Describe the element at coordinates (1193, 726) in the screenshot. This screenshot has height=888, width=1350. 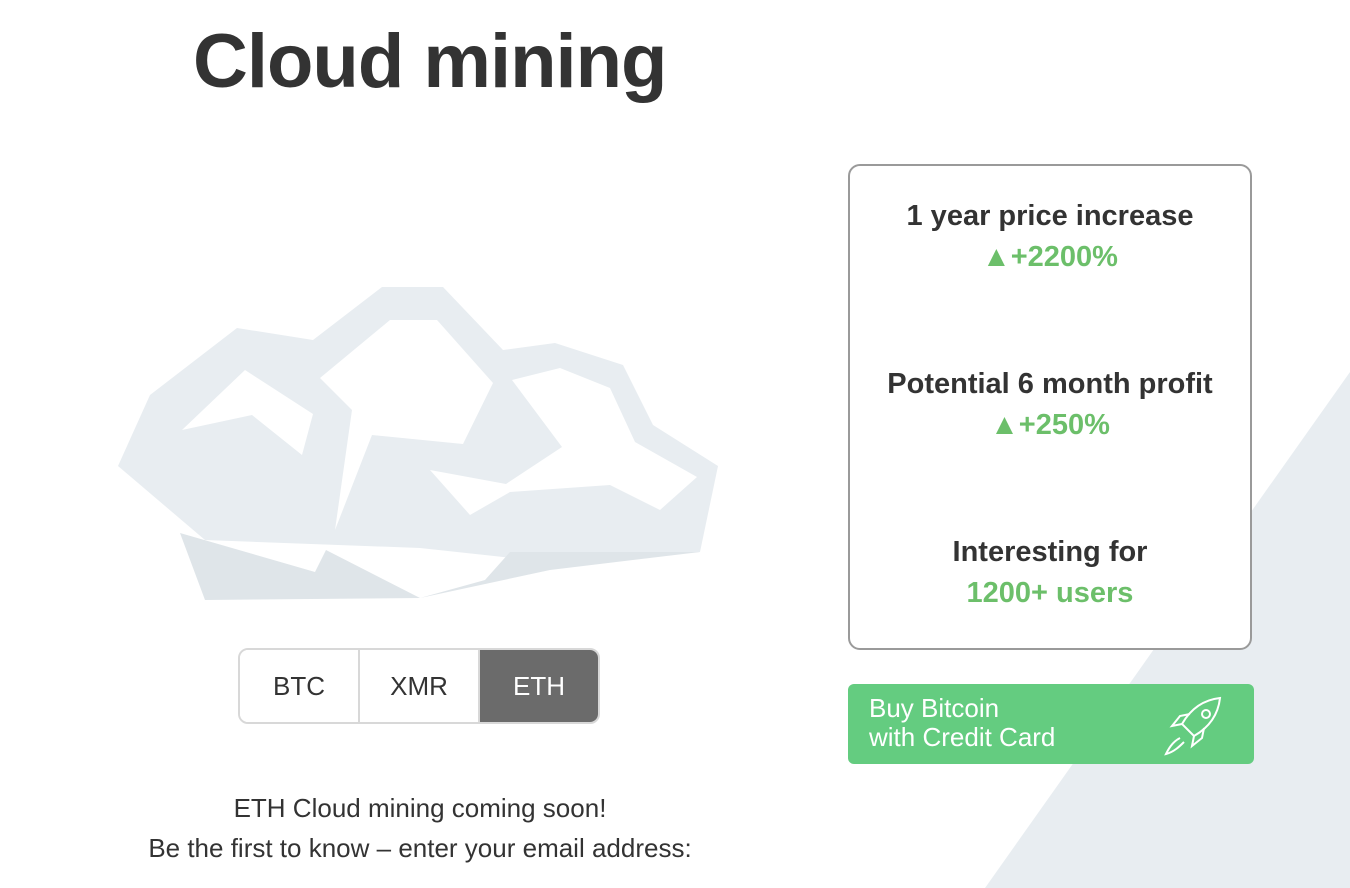
I see `rocket-icon` at that location.